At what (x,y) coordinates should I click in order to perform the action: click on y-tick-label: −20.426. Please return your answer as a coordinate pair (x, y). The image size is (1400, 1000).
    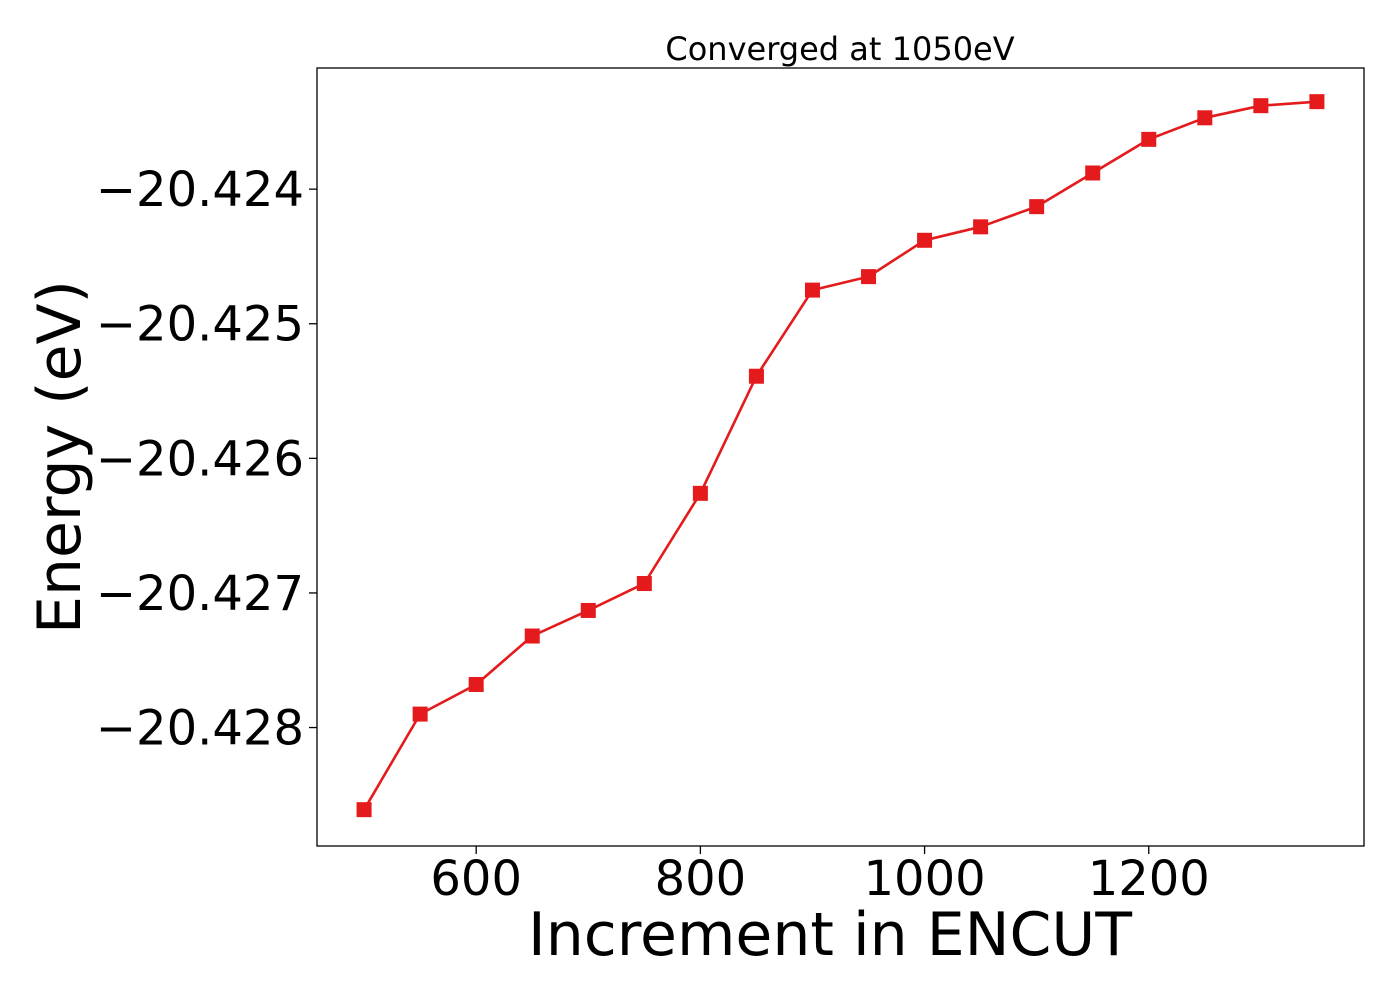
    Looking at the image, I should click on (200, 459).